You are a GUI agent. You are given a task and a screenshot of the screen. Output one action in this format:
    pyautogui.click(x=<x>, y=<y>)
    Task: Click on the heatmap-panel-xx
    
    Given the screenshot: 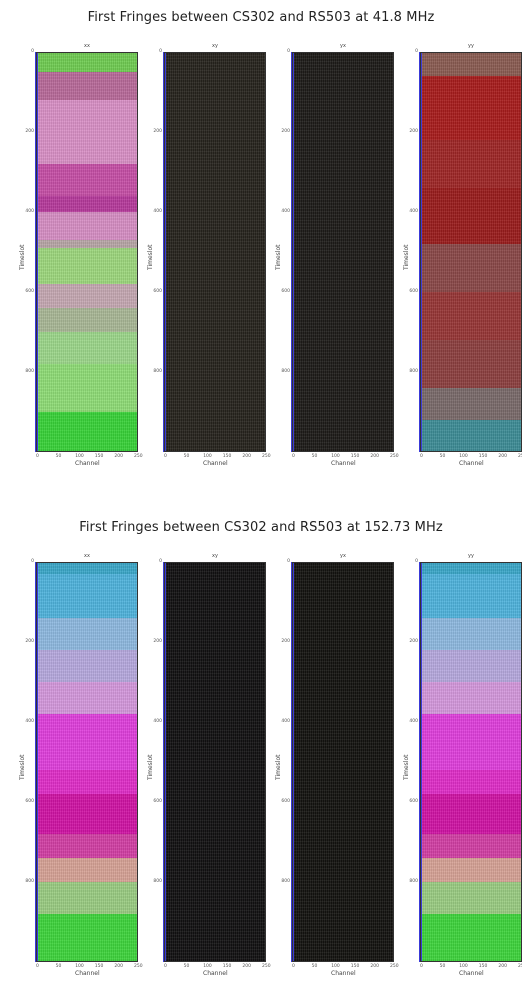 What is the action you would take?
    pyautogui.click(x=87, y=252)
    